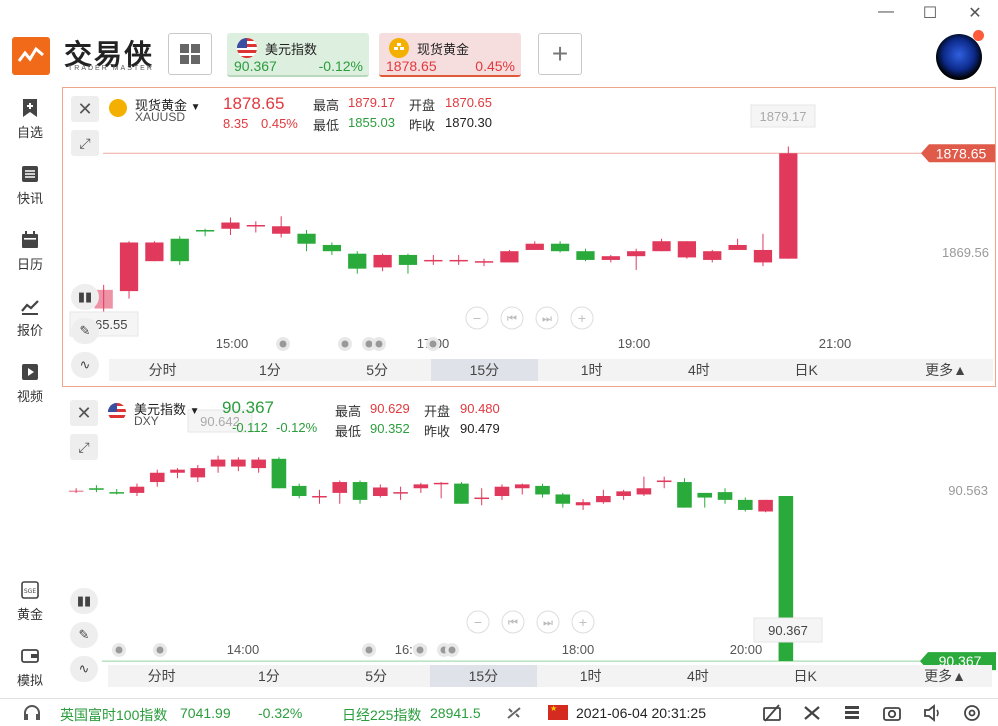 This screenshot has height=726, width=998. I want to click on add-quote-button: +, so click(560, 54).